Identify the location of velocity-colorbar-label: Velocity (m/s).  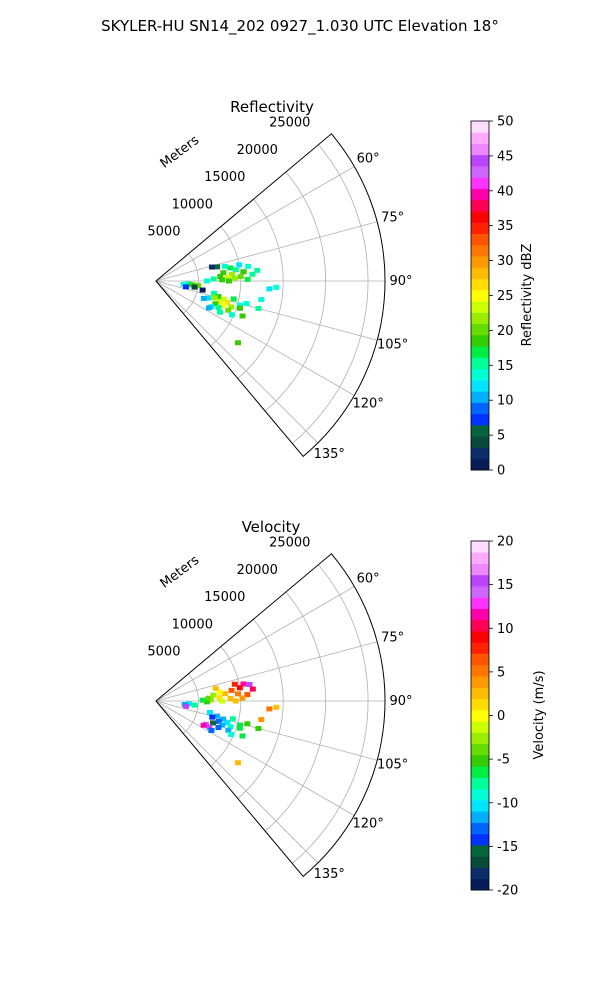
(539, 714).